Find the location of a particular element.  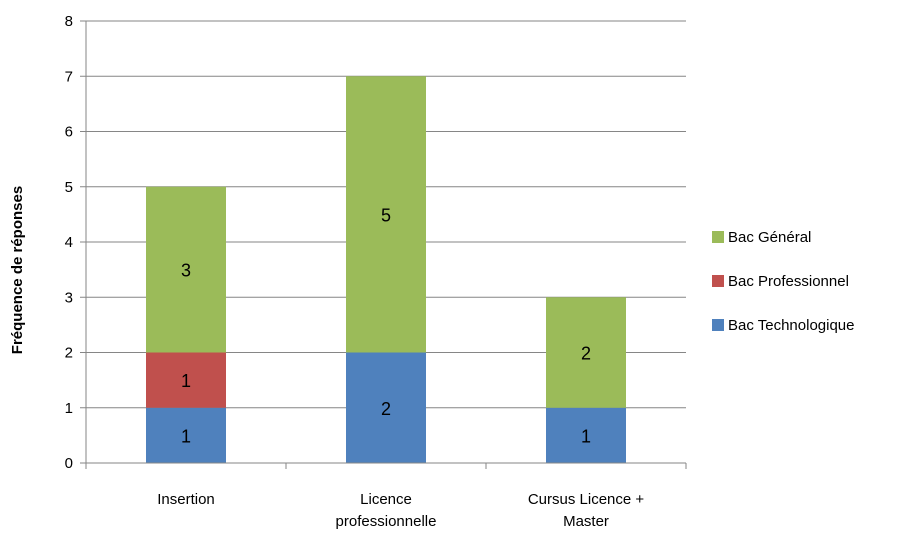

data-label-bac-g-n-ral-1: 5 is located at coordinates (386, 215).